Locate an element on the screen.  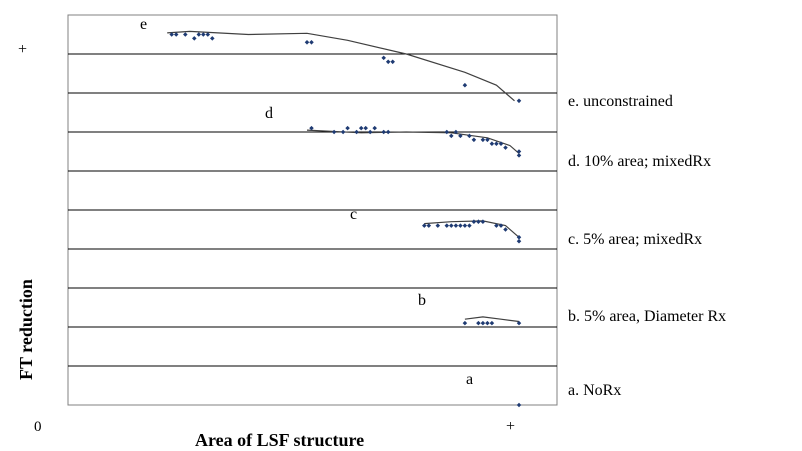
series-label-d: d. 10% area; mixedRx is located at coordinates (639, 161).